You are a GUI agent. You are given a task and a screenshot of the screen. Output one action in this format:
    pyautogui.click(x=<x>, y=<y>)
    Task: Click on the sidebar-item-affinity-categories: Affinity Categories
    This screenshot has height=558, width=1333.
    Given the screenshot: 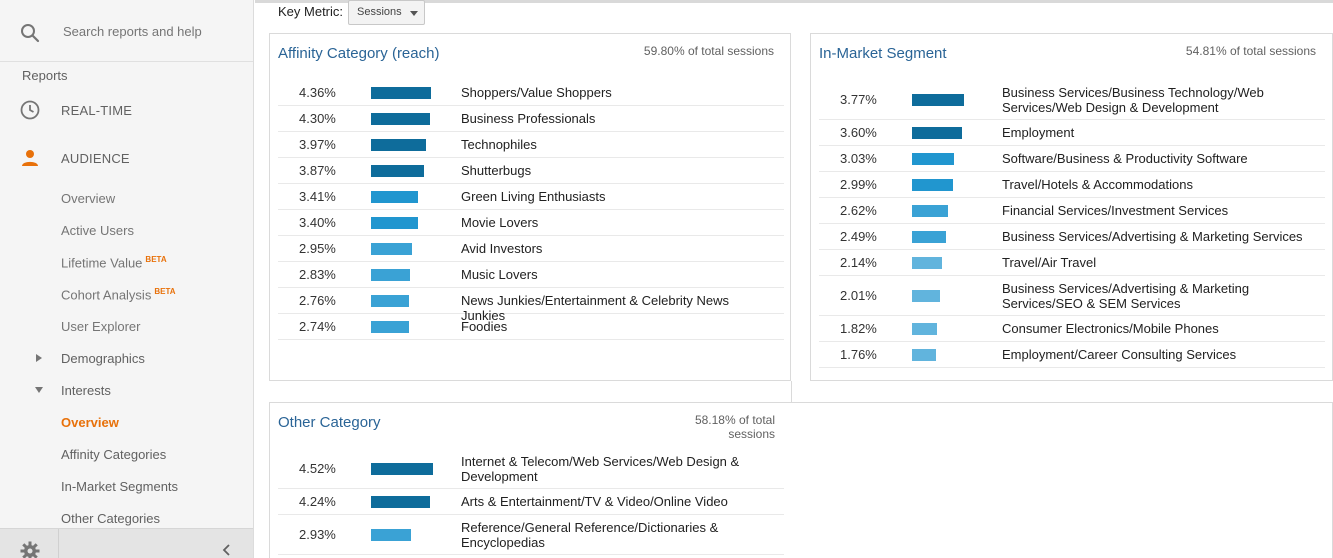 What is the action you would take?
    pyautogui.click(x=126, y=454)
    